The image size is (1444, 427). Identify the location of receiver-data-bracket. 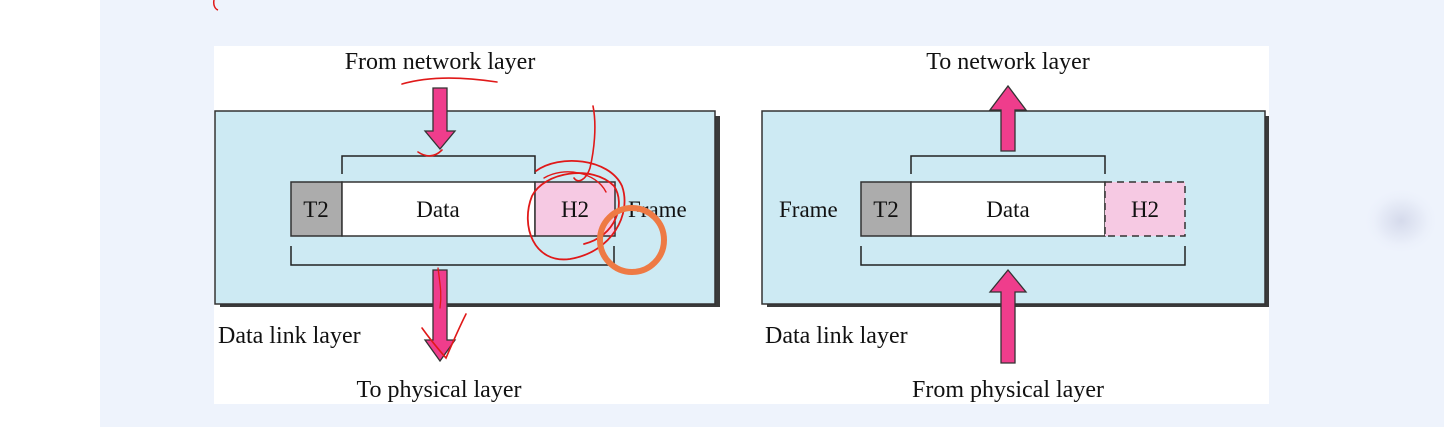
(1008, 164).